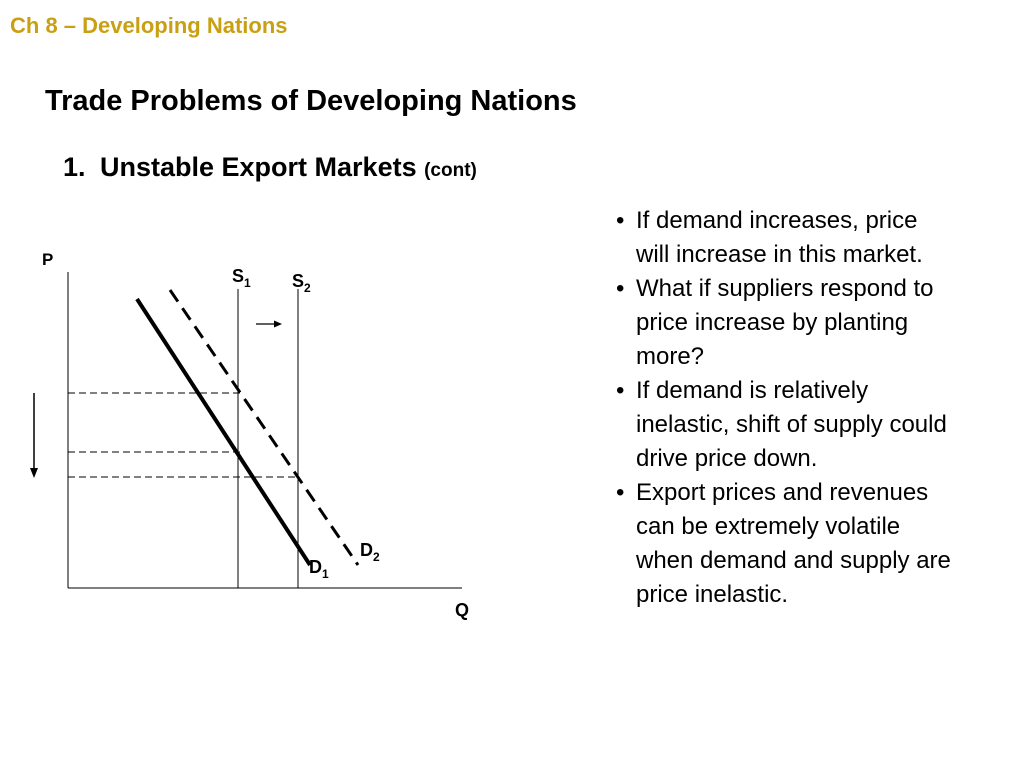 Image resolution: width=1024 pixels, height=768 pixels. What do you see at coordinates (311, 101) in the screenshot?
I see `slide-title: Trade Problems of Developing Nations` at bounding box center [311, 101].